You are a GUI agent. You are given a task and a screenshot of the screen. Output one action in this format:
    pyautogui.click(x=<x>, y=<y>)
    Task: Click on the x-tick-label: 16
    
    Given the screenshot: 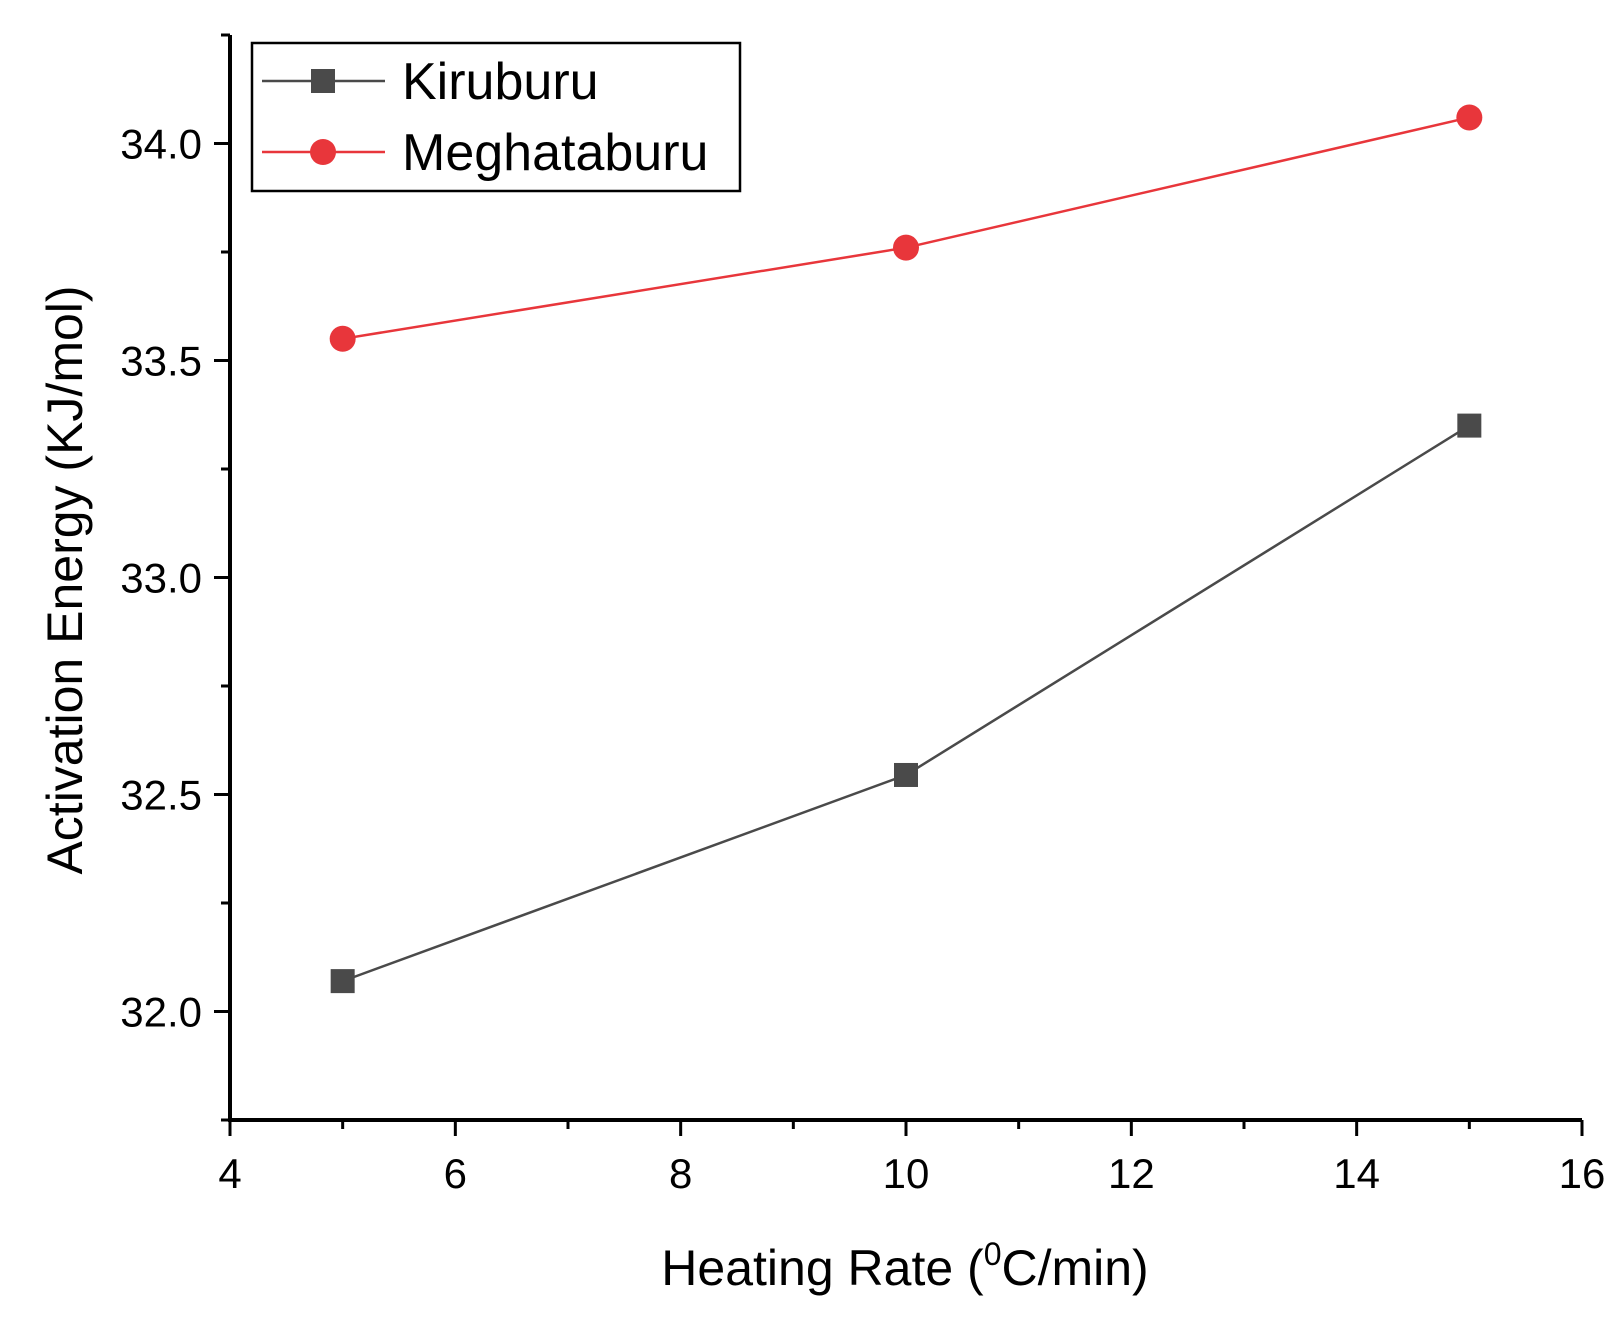 What is the action you would take?
    pyautogui.click(x=1582, y=1173)
    